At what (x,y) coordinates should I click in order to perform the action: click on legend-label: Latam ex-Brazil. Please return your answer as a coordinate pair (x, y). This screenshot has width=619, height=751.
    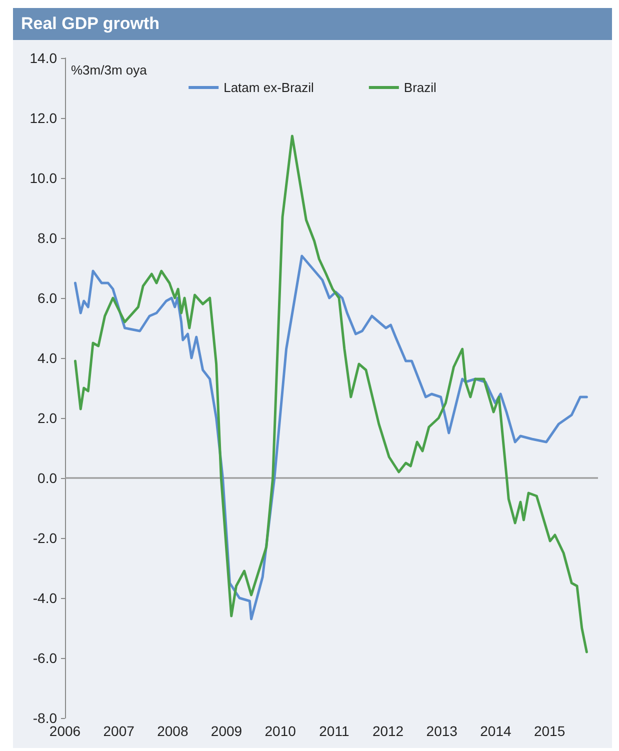
    Looking at the image, I should click on (269, 87).